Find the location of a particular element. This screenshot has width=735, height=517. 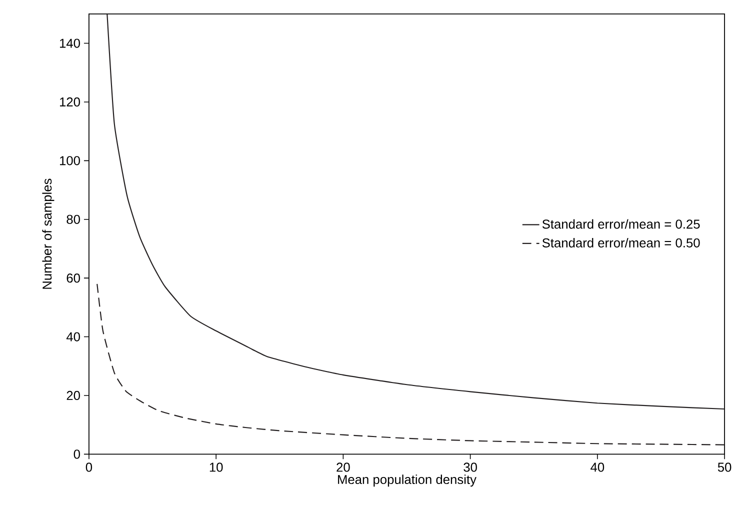

legend-label: Standard error/mean = 0.50 is located at coordinates (621, 243).